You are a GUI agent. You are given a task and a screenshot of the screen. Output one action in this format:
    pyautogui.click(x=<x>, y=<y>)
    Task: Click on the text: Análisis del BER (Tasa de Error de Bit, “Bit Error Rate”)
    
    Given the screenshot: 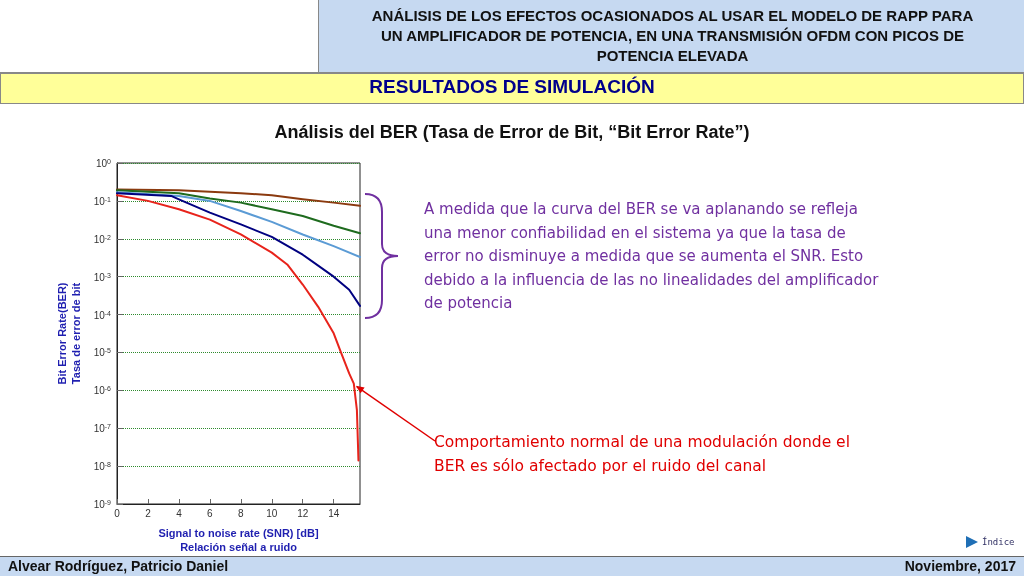 What is the action you would take?
    pyautogui.click(x=512, y=132)
    